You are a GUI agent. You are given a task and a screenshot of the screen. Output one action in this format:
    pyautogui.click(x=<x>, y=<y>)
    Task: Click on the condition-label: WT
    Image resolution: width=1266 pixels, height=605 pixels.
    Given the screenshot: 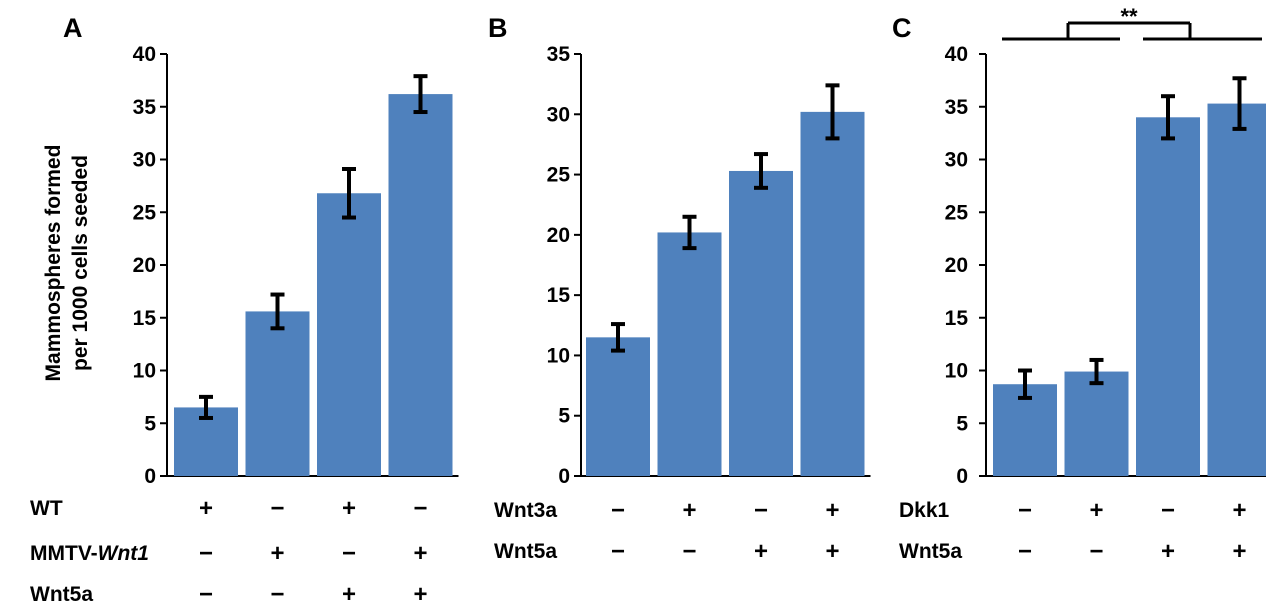 What is the action you would take?
    pyautogui.click(x=46, y=508)
    